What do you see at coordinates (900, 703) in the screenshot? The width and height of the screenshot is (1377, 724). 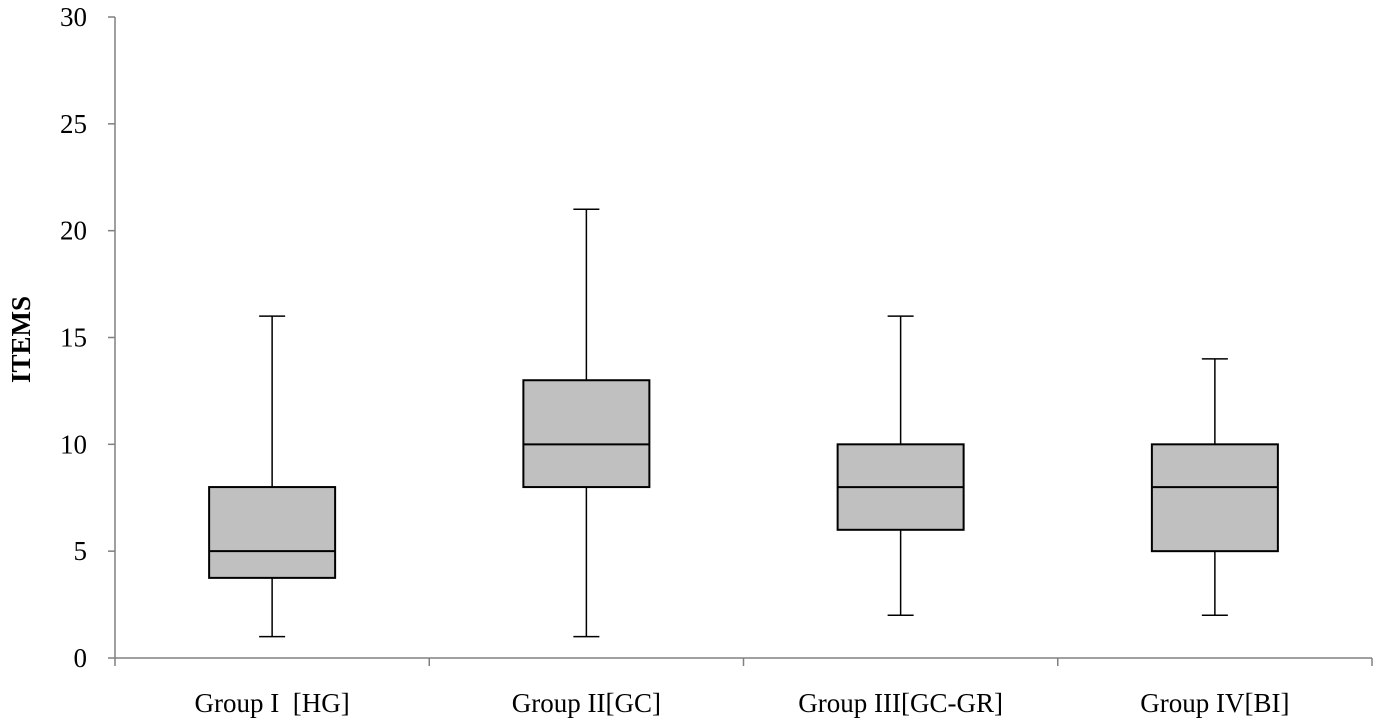 I see `x-tick-label: Group III[GC-GR]` at bounding box center [900, 703].